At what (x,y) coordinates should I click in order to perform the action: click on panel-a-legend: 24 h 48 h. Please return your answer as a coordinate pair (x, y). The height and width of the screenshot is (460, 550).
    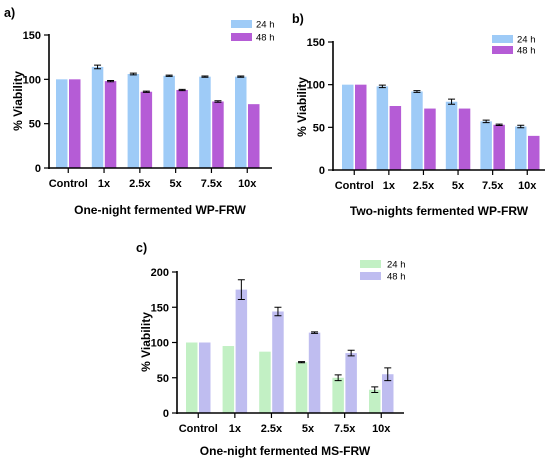
    Looking at the image, I should click on (253, 32).